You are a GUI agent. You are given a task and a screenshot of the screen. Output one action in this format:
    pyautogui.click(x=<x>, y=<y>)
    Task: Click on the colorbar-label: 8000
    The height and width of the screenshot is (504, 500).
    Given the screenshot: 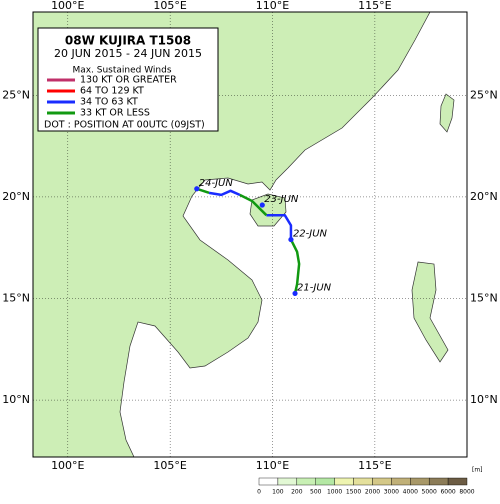 What is the action you would take?
    pyautogui.click(x=466, y=492)
    